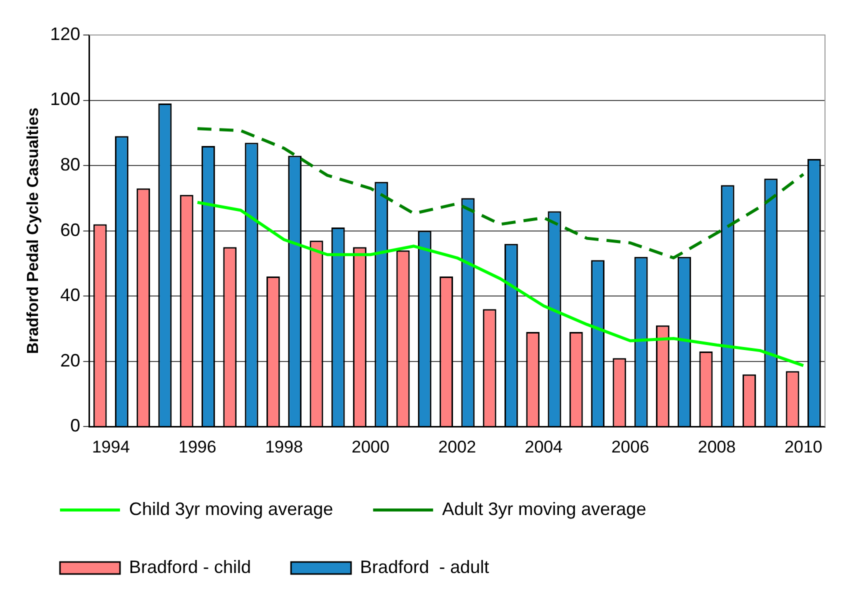 Image resolution: width=850 pixels, height=592 pixels. I want to click on y-tick-label: 100, so click(65, 99).